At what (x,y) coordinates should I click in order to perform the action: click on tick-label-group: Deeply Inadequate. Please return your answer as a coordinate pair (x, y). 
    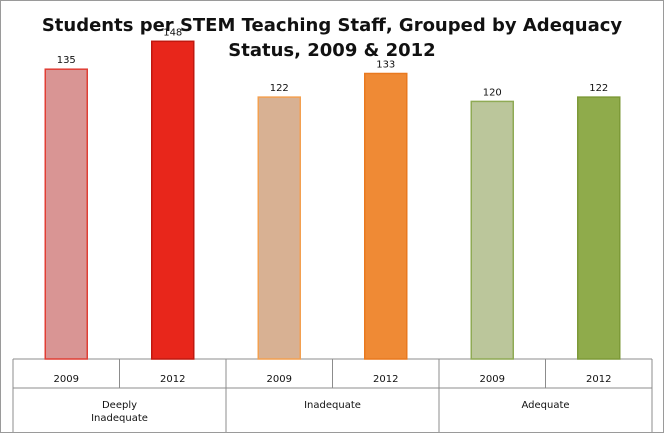
    Looking at the image, I should click on (119, 412).